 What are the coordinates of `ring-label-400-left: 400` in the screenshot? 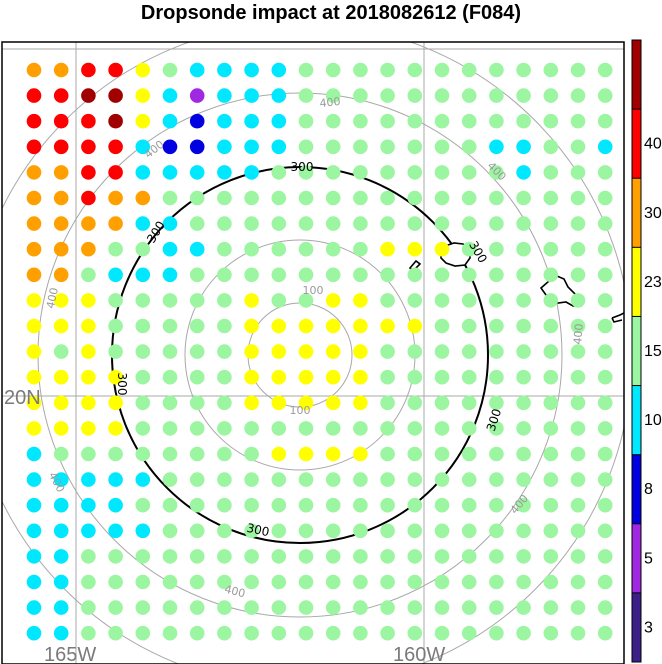 It's located at (52, 297).